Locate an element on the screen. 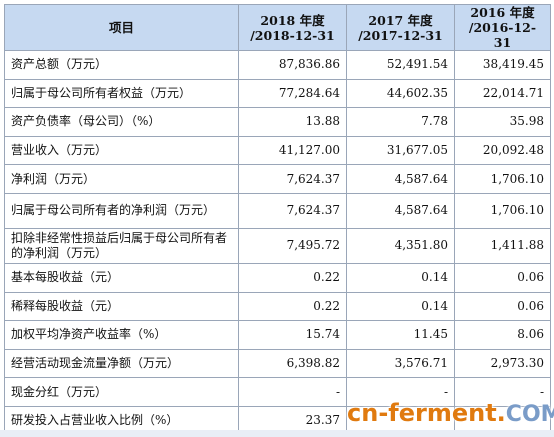  row-label: 归属于母公司所有者权益（万元） is located at coordinates (121, 93).